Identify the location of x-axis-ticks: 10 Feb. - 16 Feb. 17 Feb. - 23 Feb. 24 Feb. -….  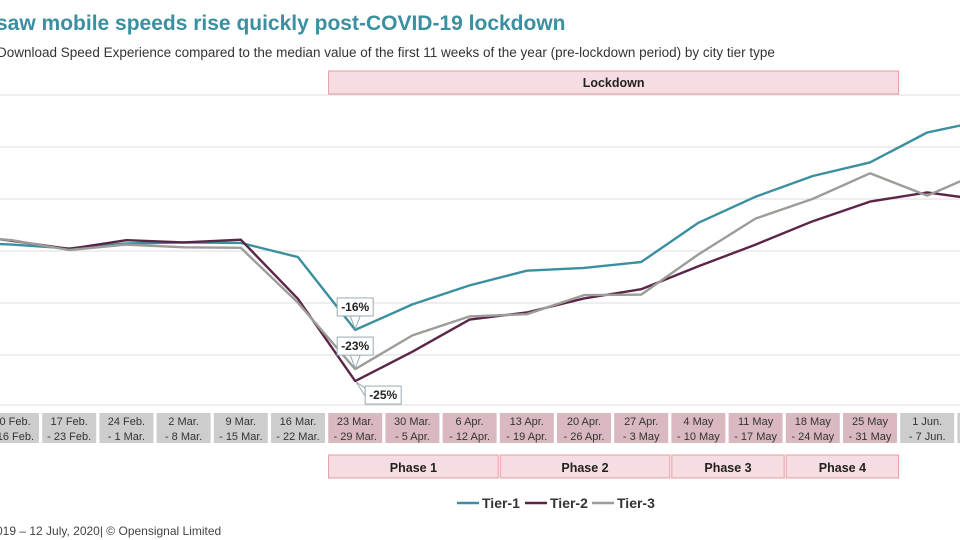
(480, 428).